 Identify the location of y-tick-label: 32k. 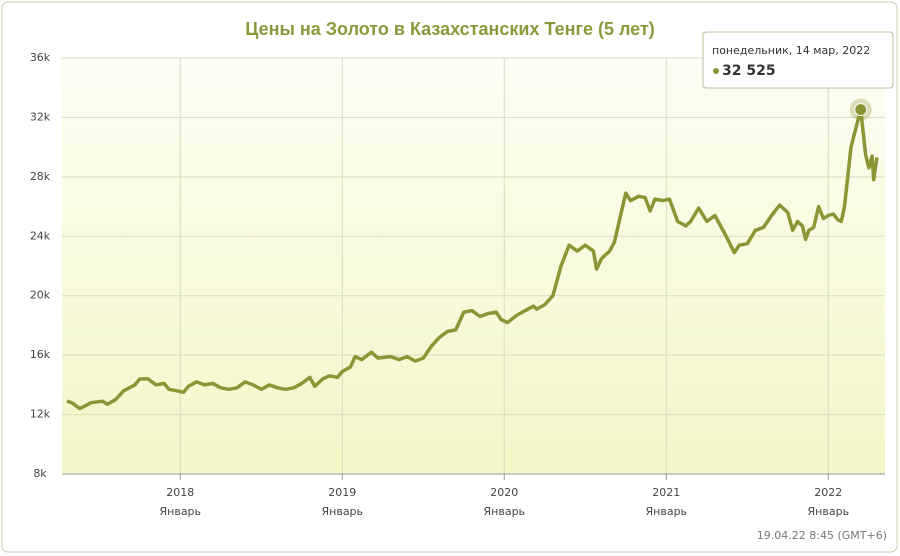
(40, 116).